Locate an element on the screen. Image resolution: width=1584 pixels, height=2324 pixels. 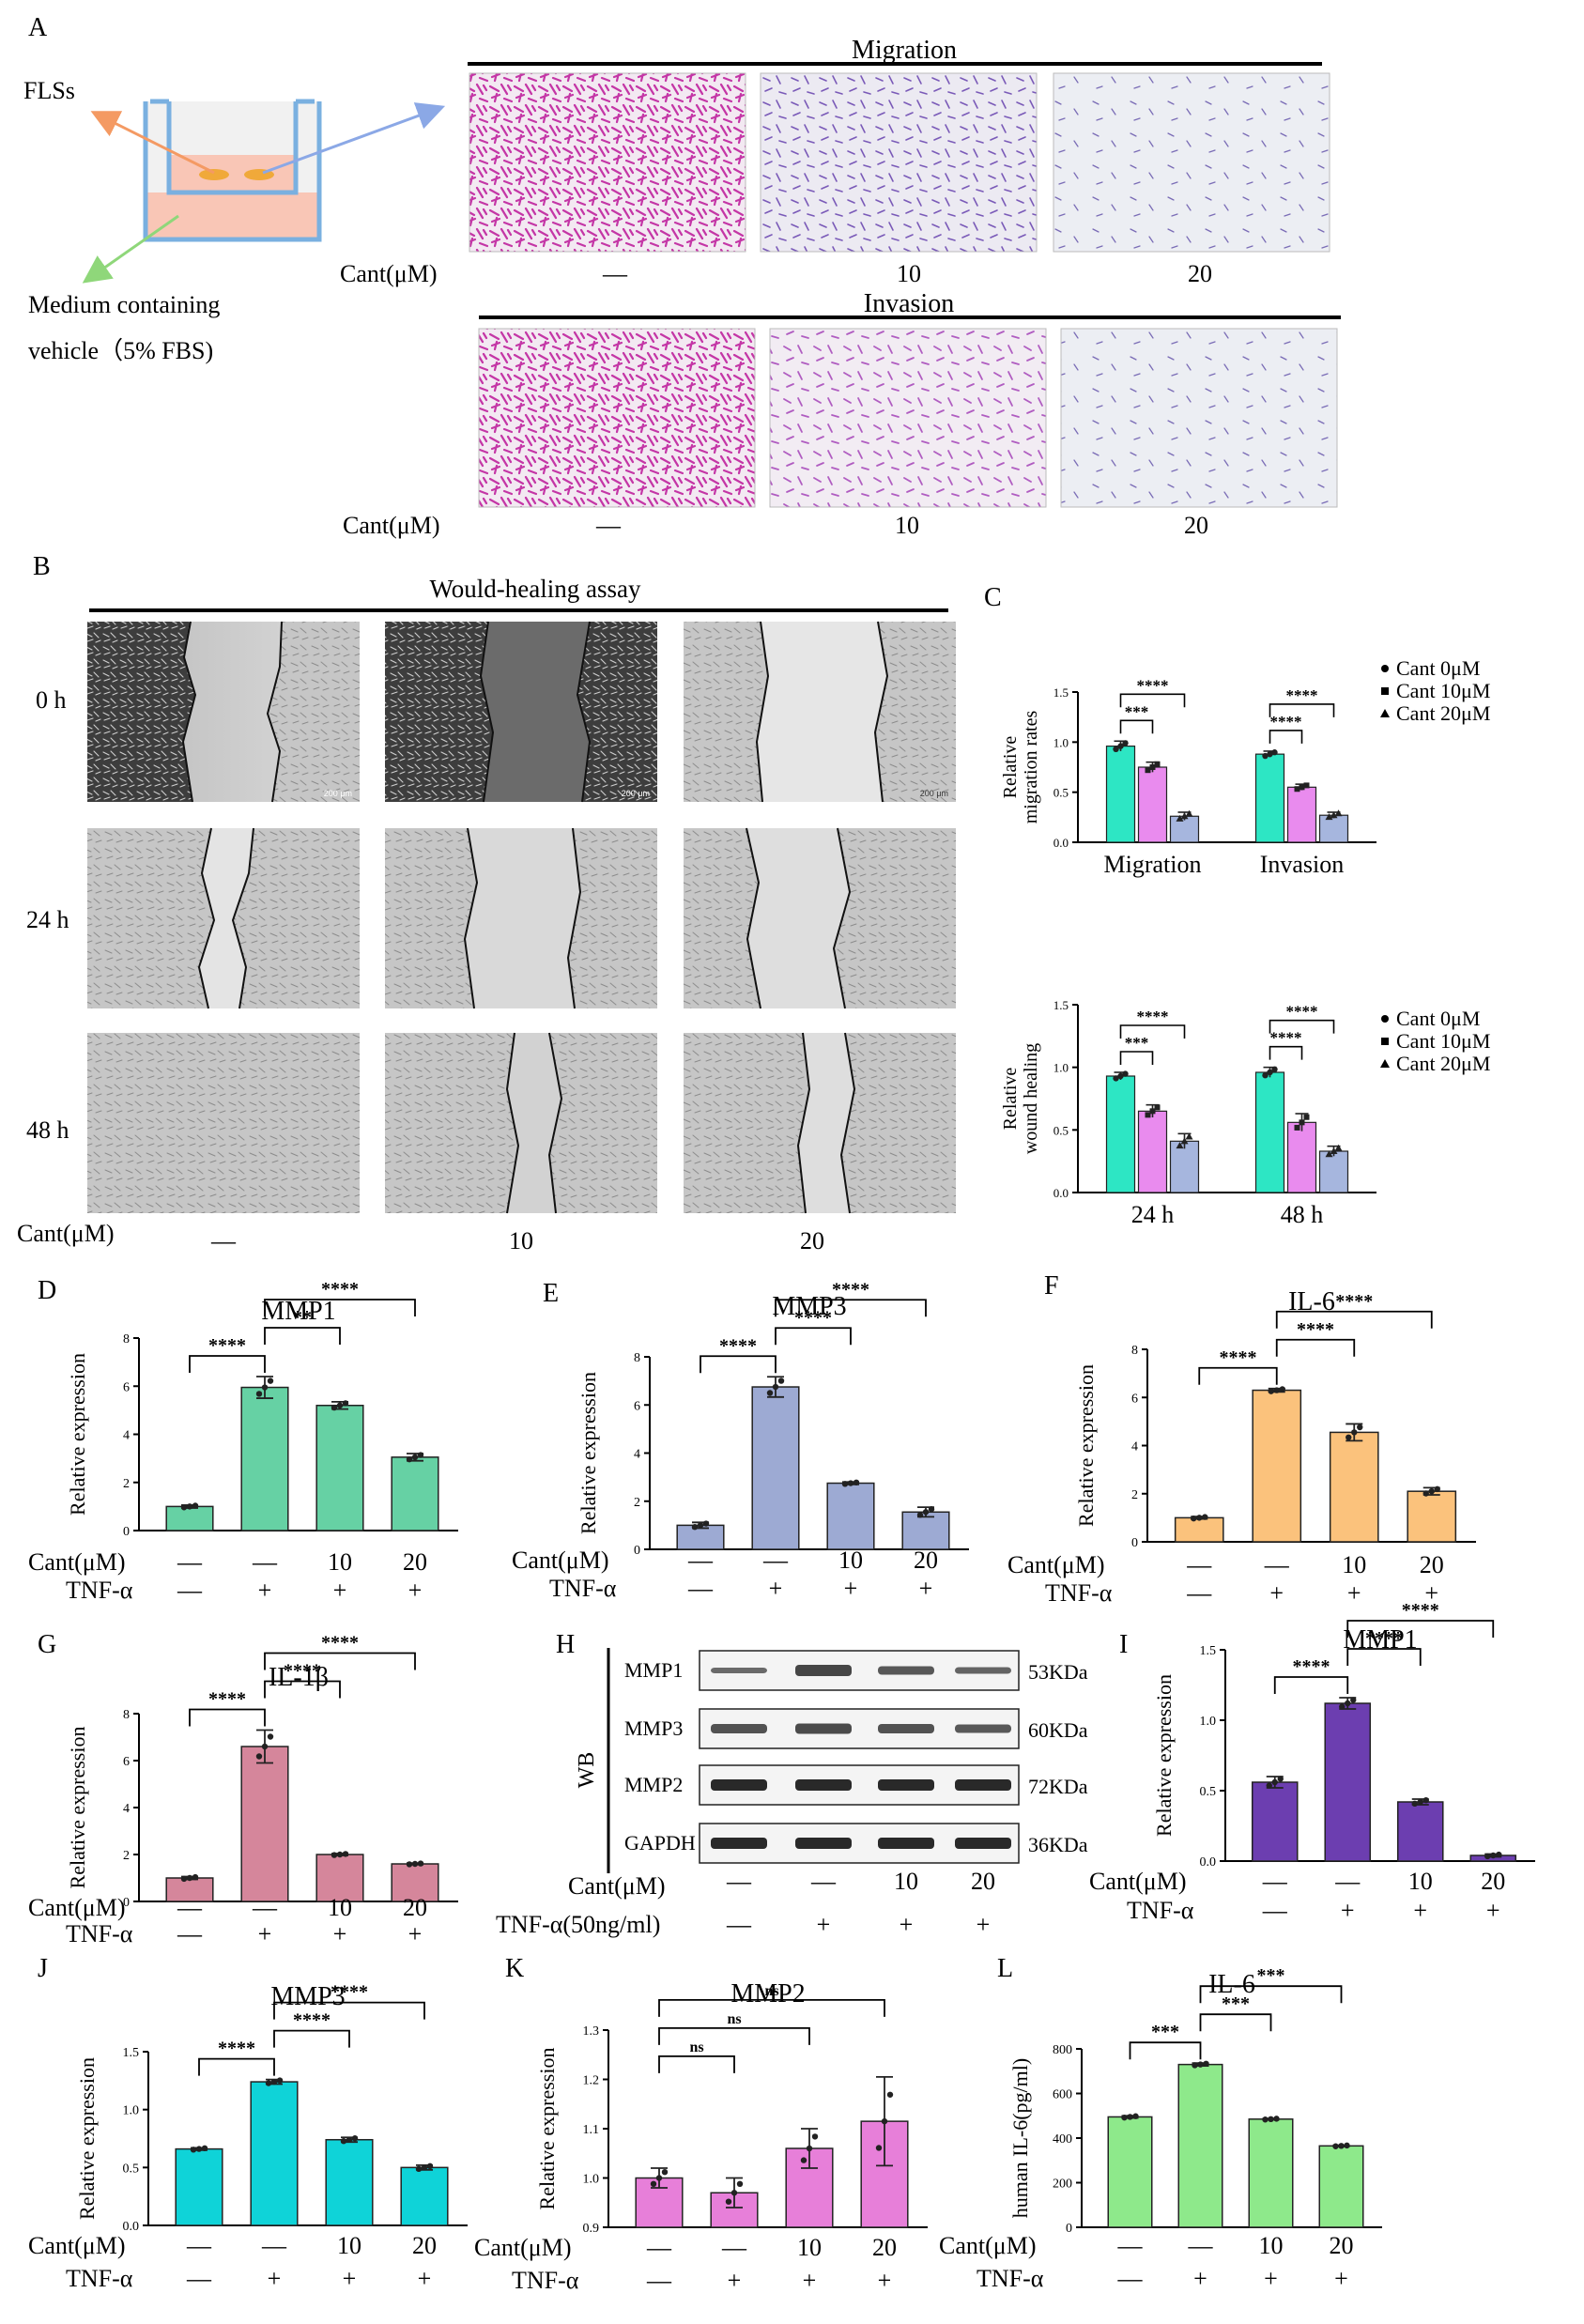
wb-tnf-value: + is located at coordinates (824, 1924).